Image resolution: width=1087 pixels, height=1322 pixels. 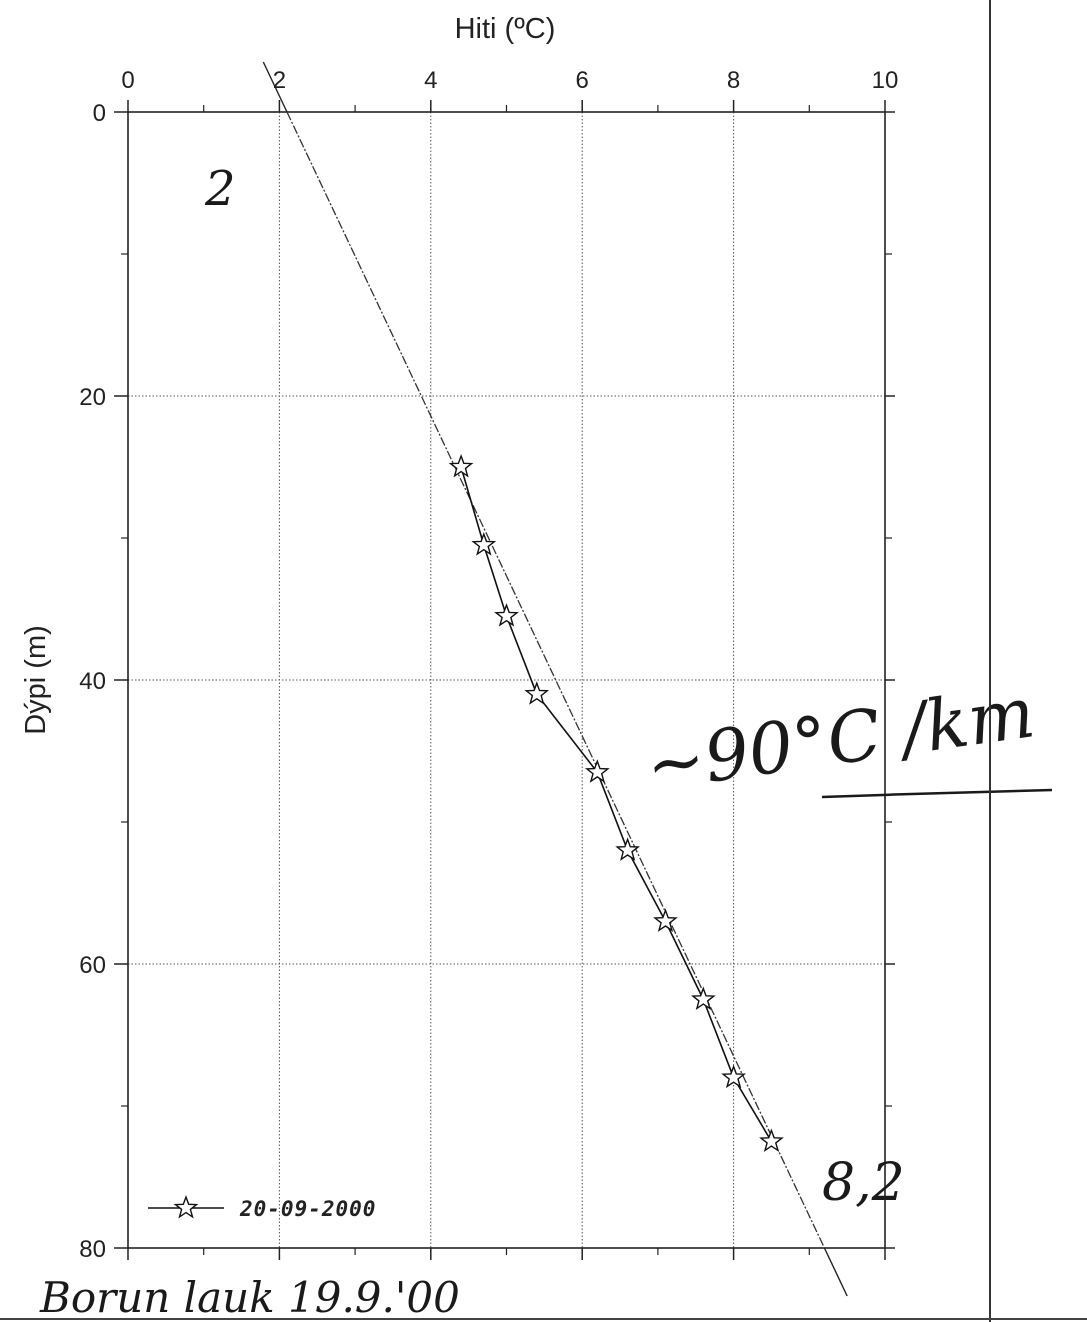 What do you see at coordinates (127, 80) in the screenshot?
I see `x-tick-label-0: 0` at bounding box center [127, 80].